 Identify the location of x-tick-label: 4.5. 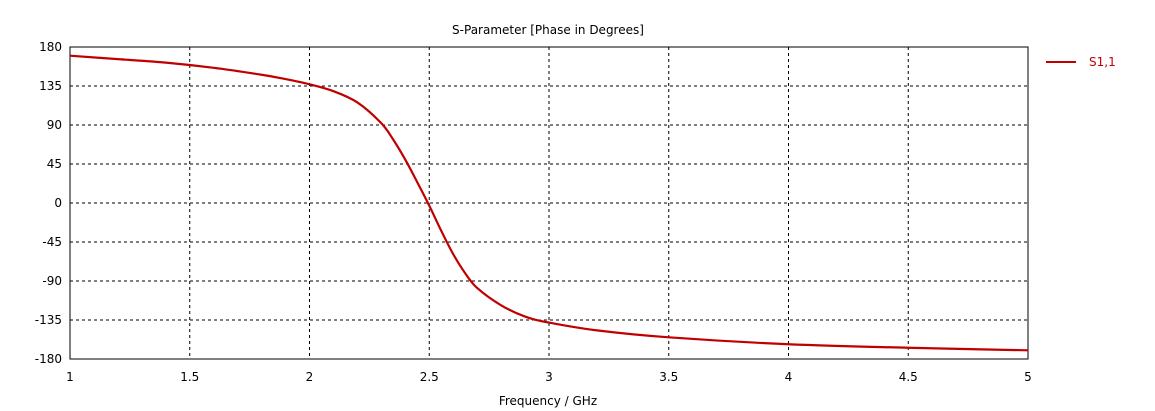
(908, 377).